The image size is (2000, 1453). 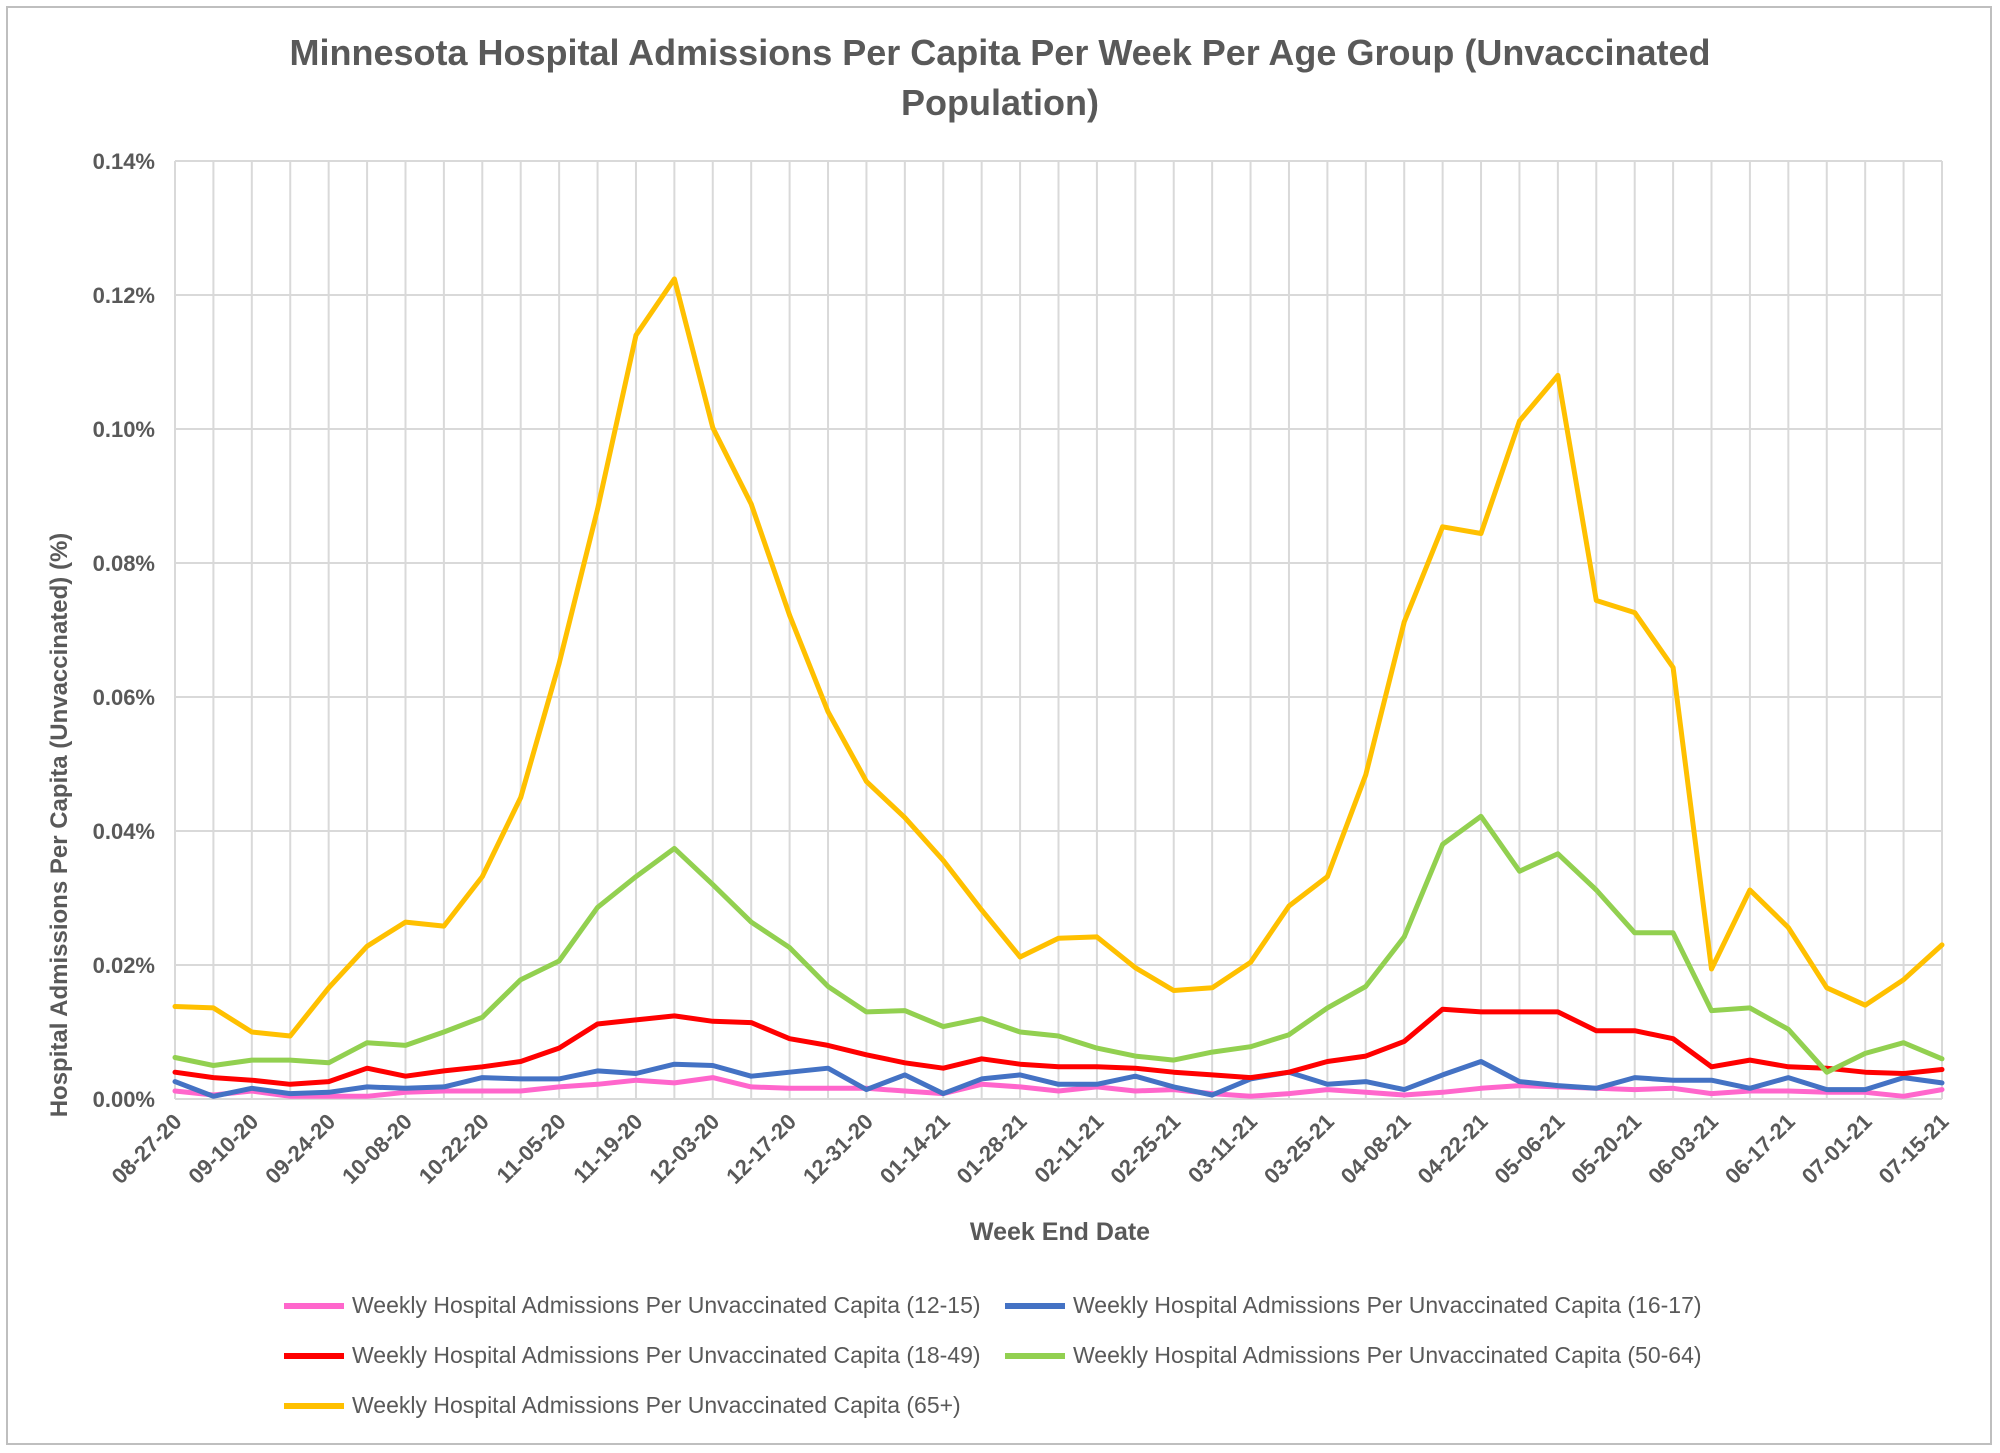 I want to click on x-axis-title: Week End Date, so click(x=1060, y=1232).